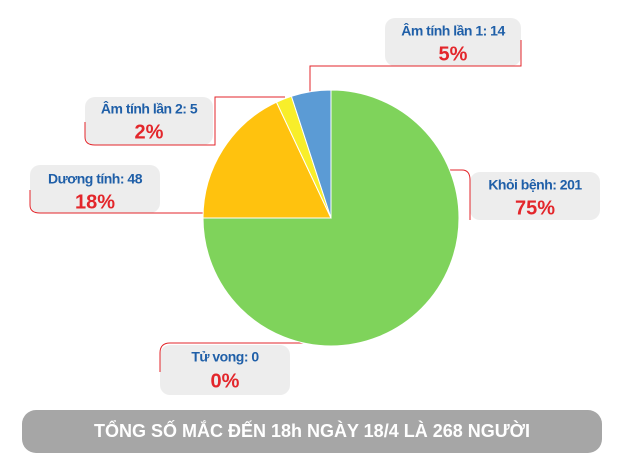 The height and width of the screenshot is (465, 624). Describe the element at coordinates (149, 108) in the screenshot. I see `slice-label: Âm tính lần 2: 5` at that location.